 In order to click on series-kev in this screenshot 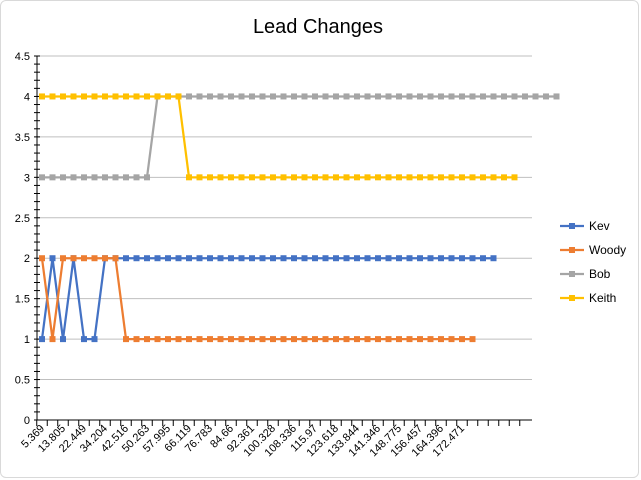, I will do `click(268, 299)`.